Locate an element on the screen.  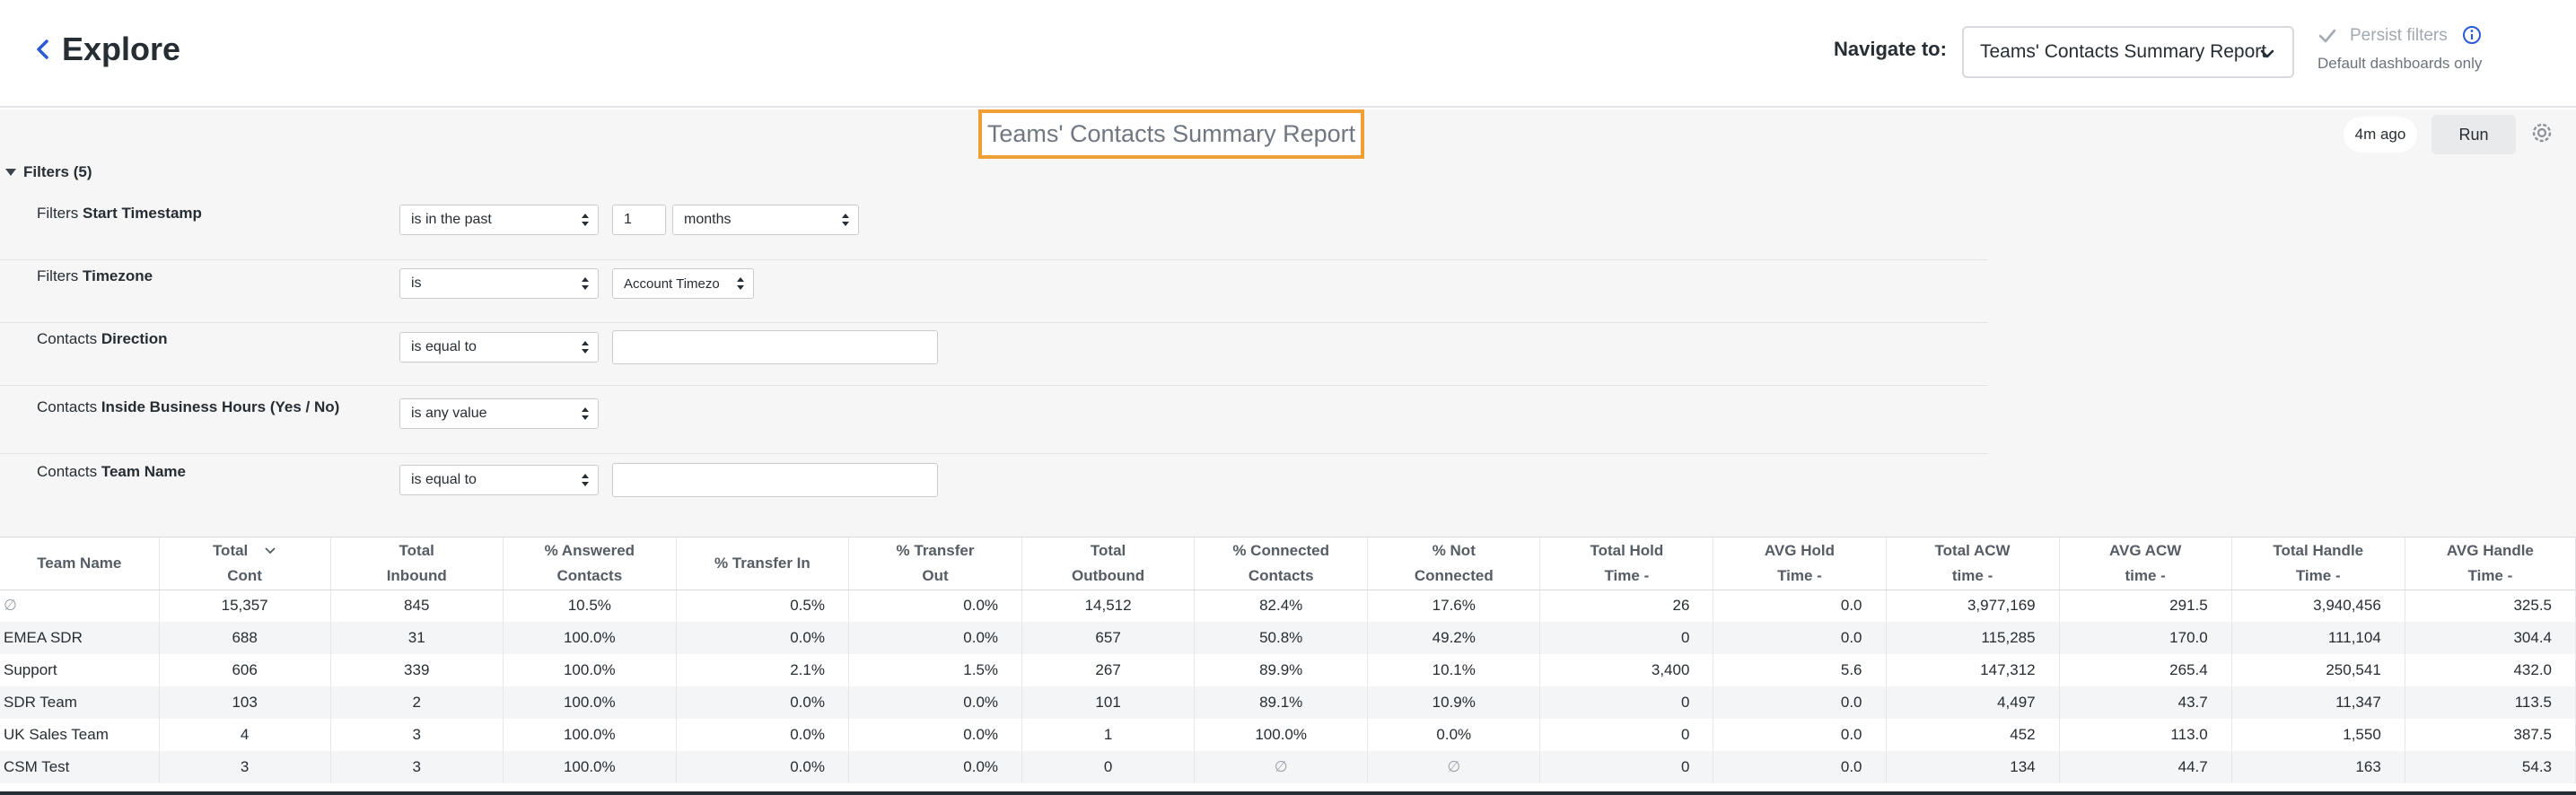
team-name-cell: SDR Team is located at coordinates (80, 702).